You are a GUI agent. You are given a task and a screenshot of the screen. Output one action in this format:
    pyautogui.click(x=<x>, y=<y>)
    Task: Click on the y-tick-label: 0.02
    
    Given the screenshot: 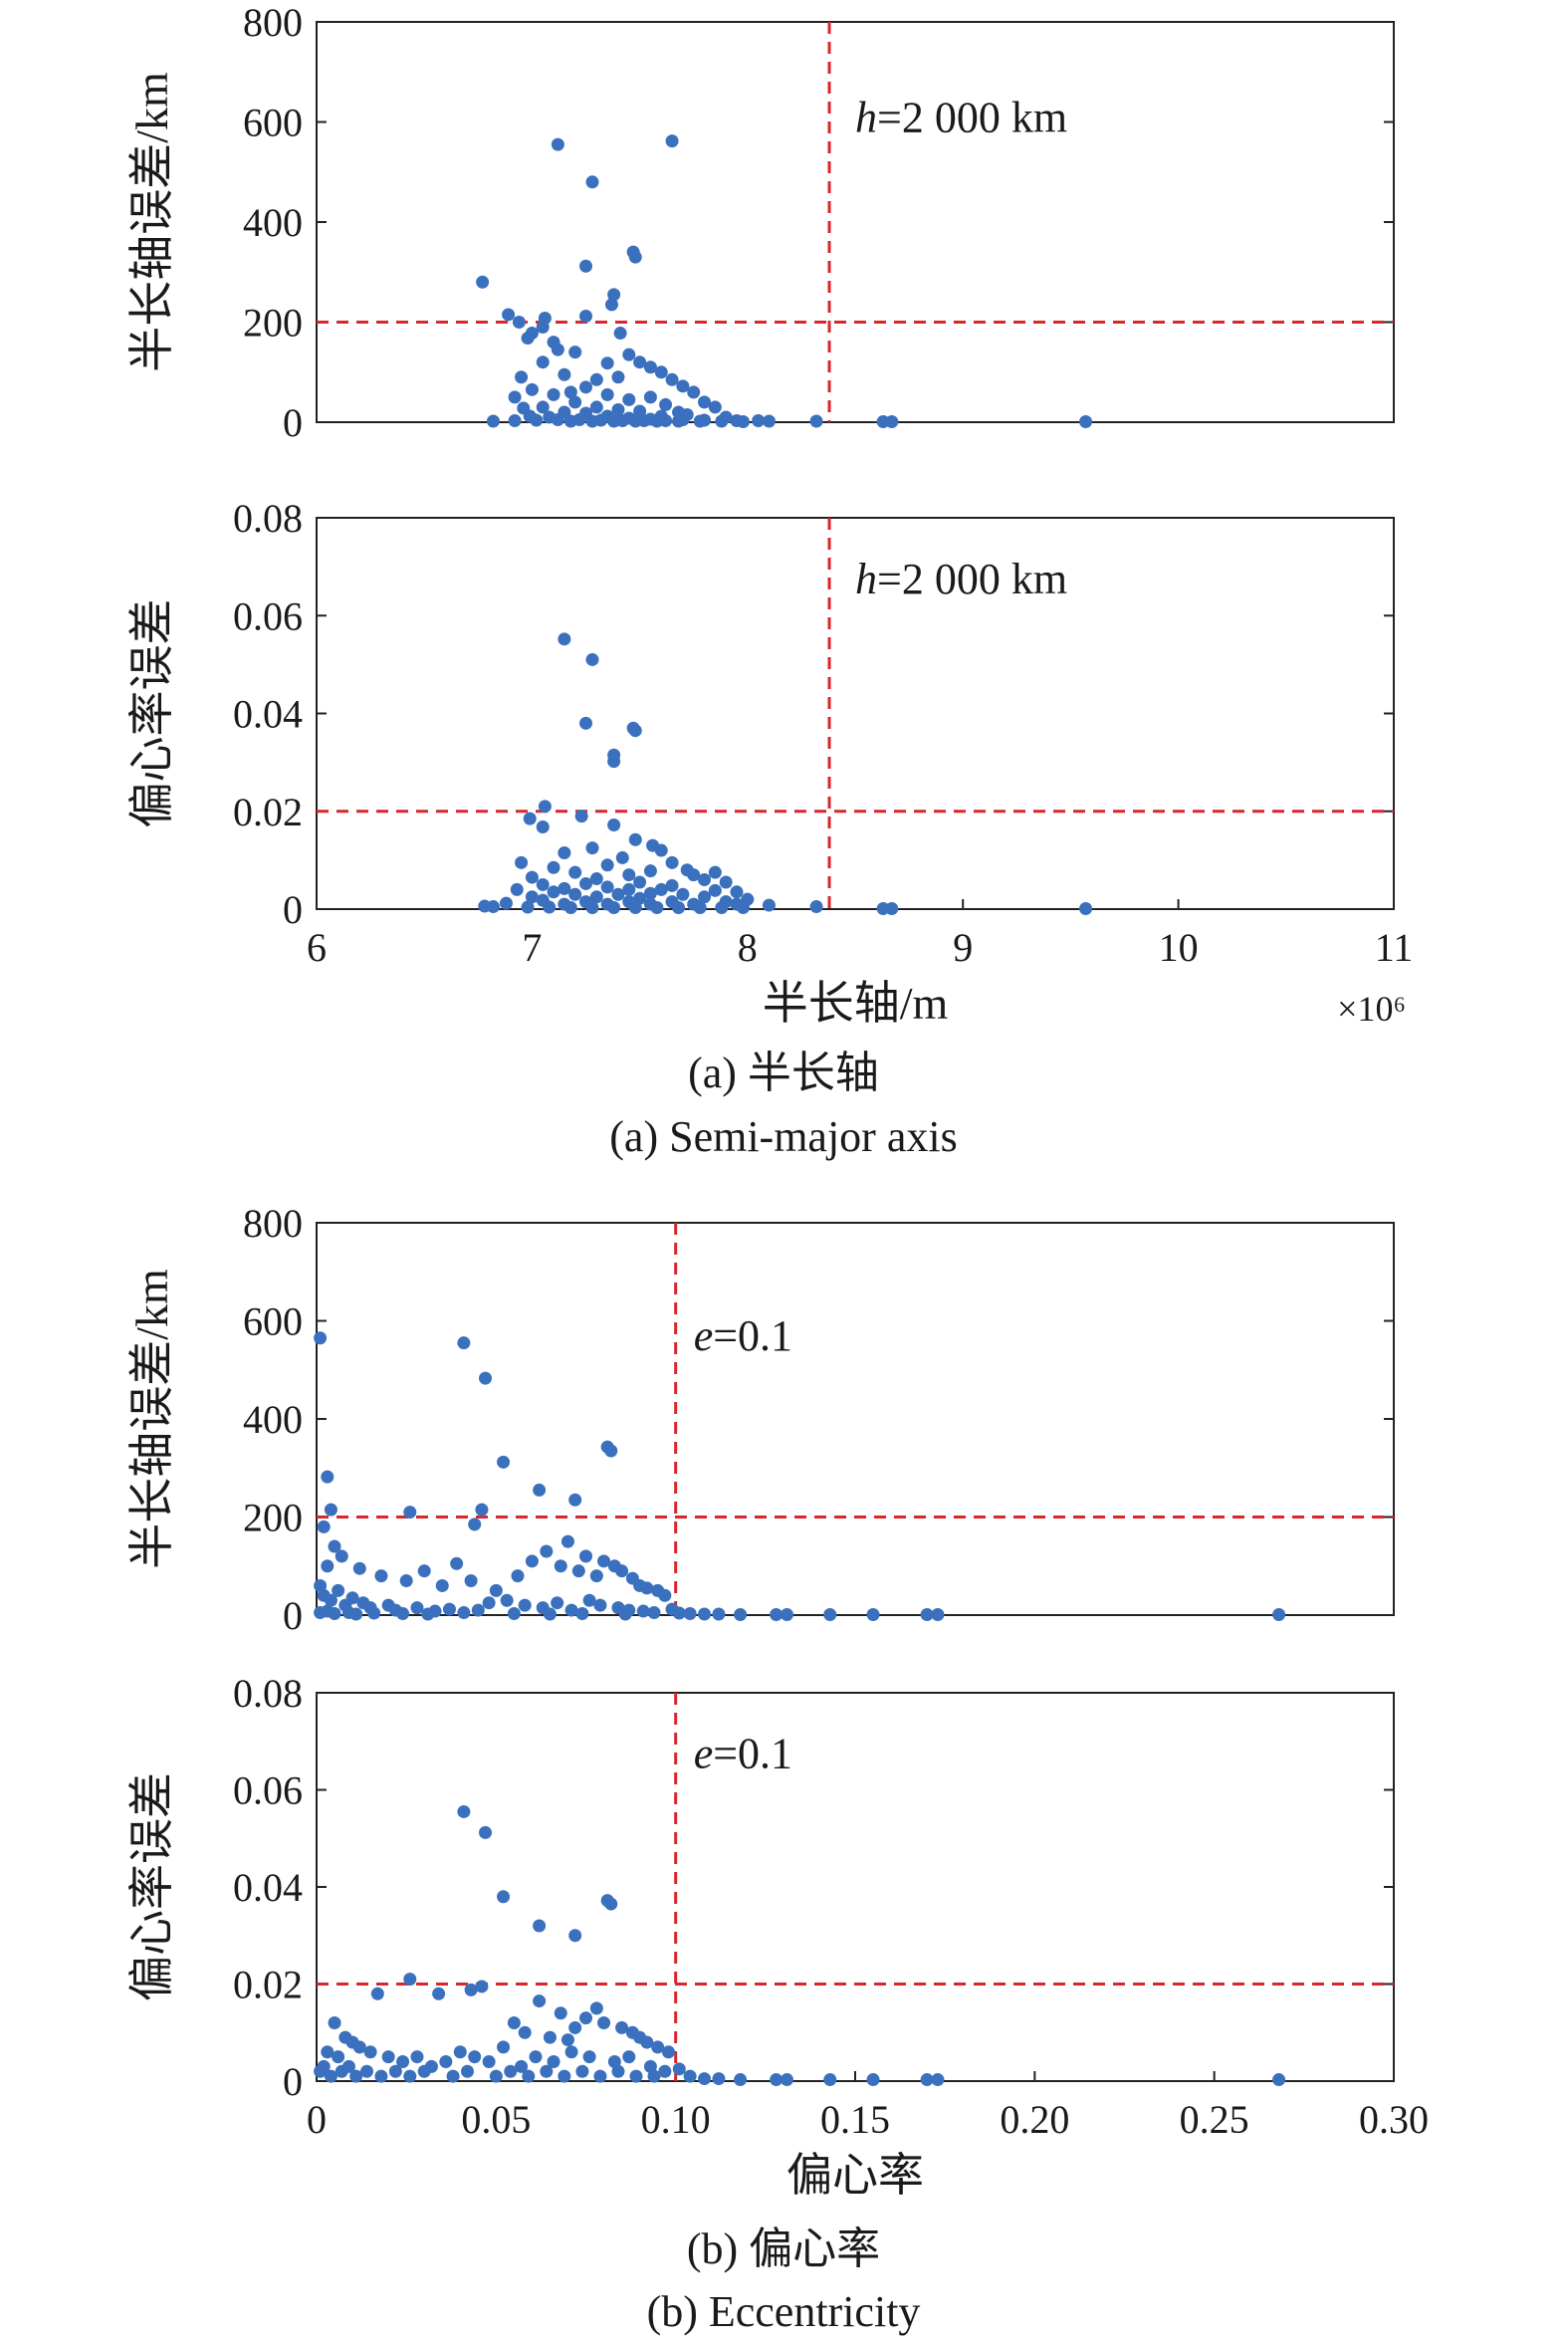 What is the action you would take?
    pyautogui.click(x=268, y=1985)
    